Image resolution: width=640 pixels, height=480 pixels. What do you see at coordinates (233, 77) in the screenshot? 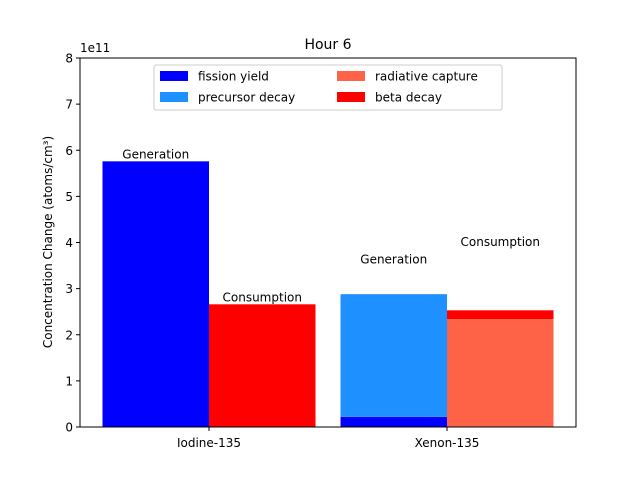
I see `legend-entry-label: fission yield` at bounding box center [233, 77].